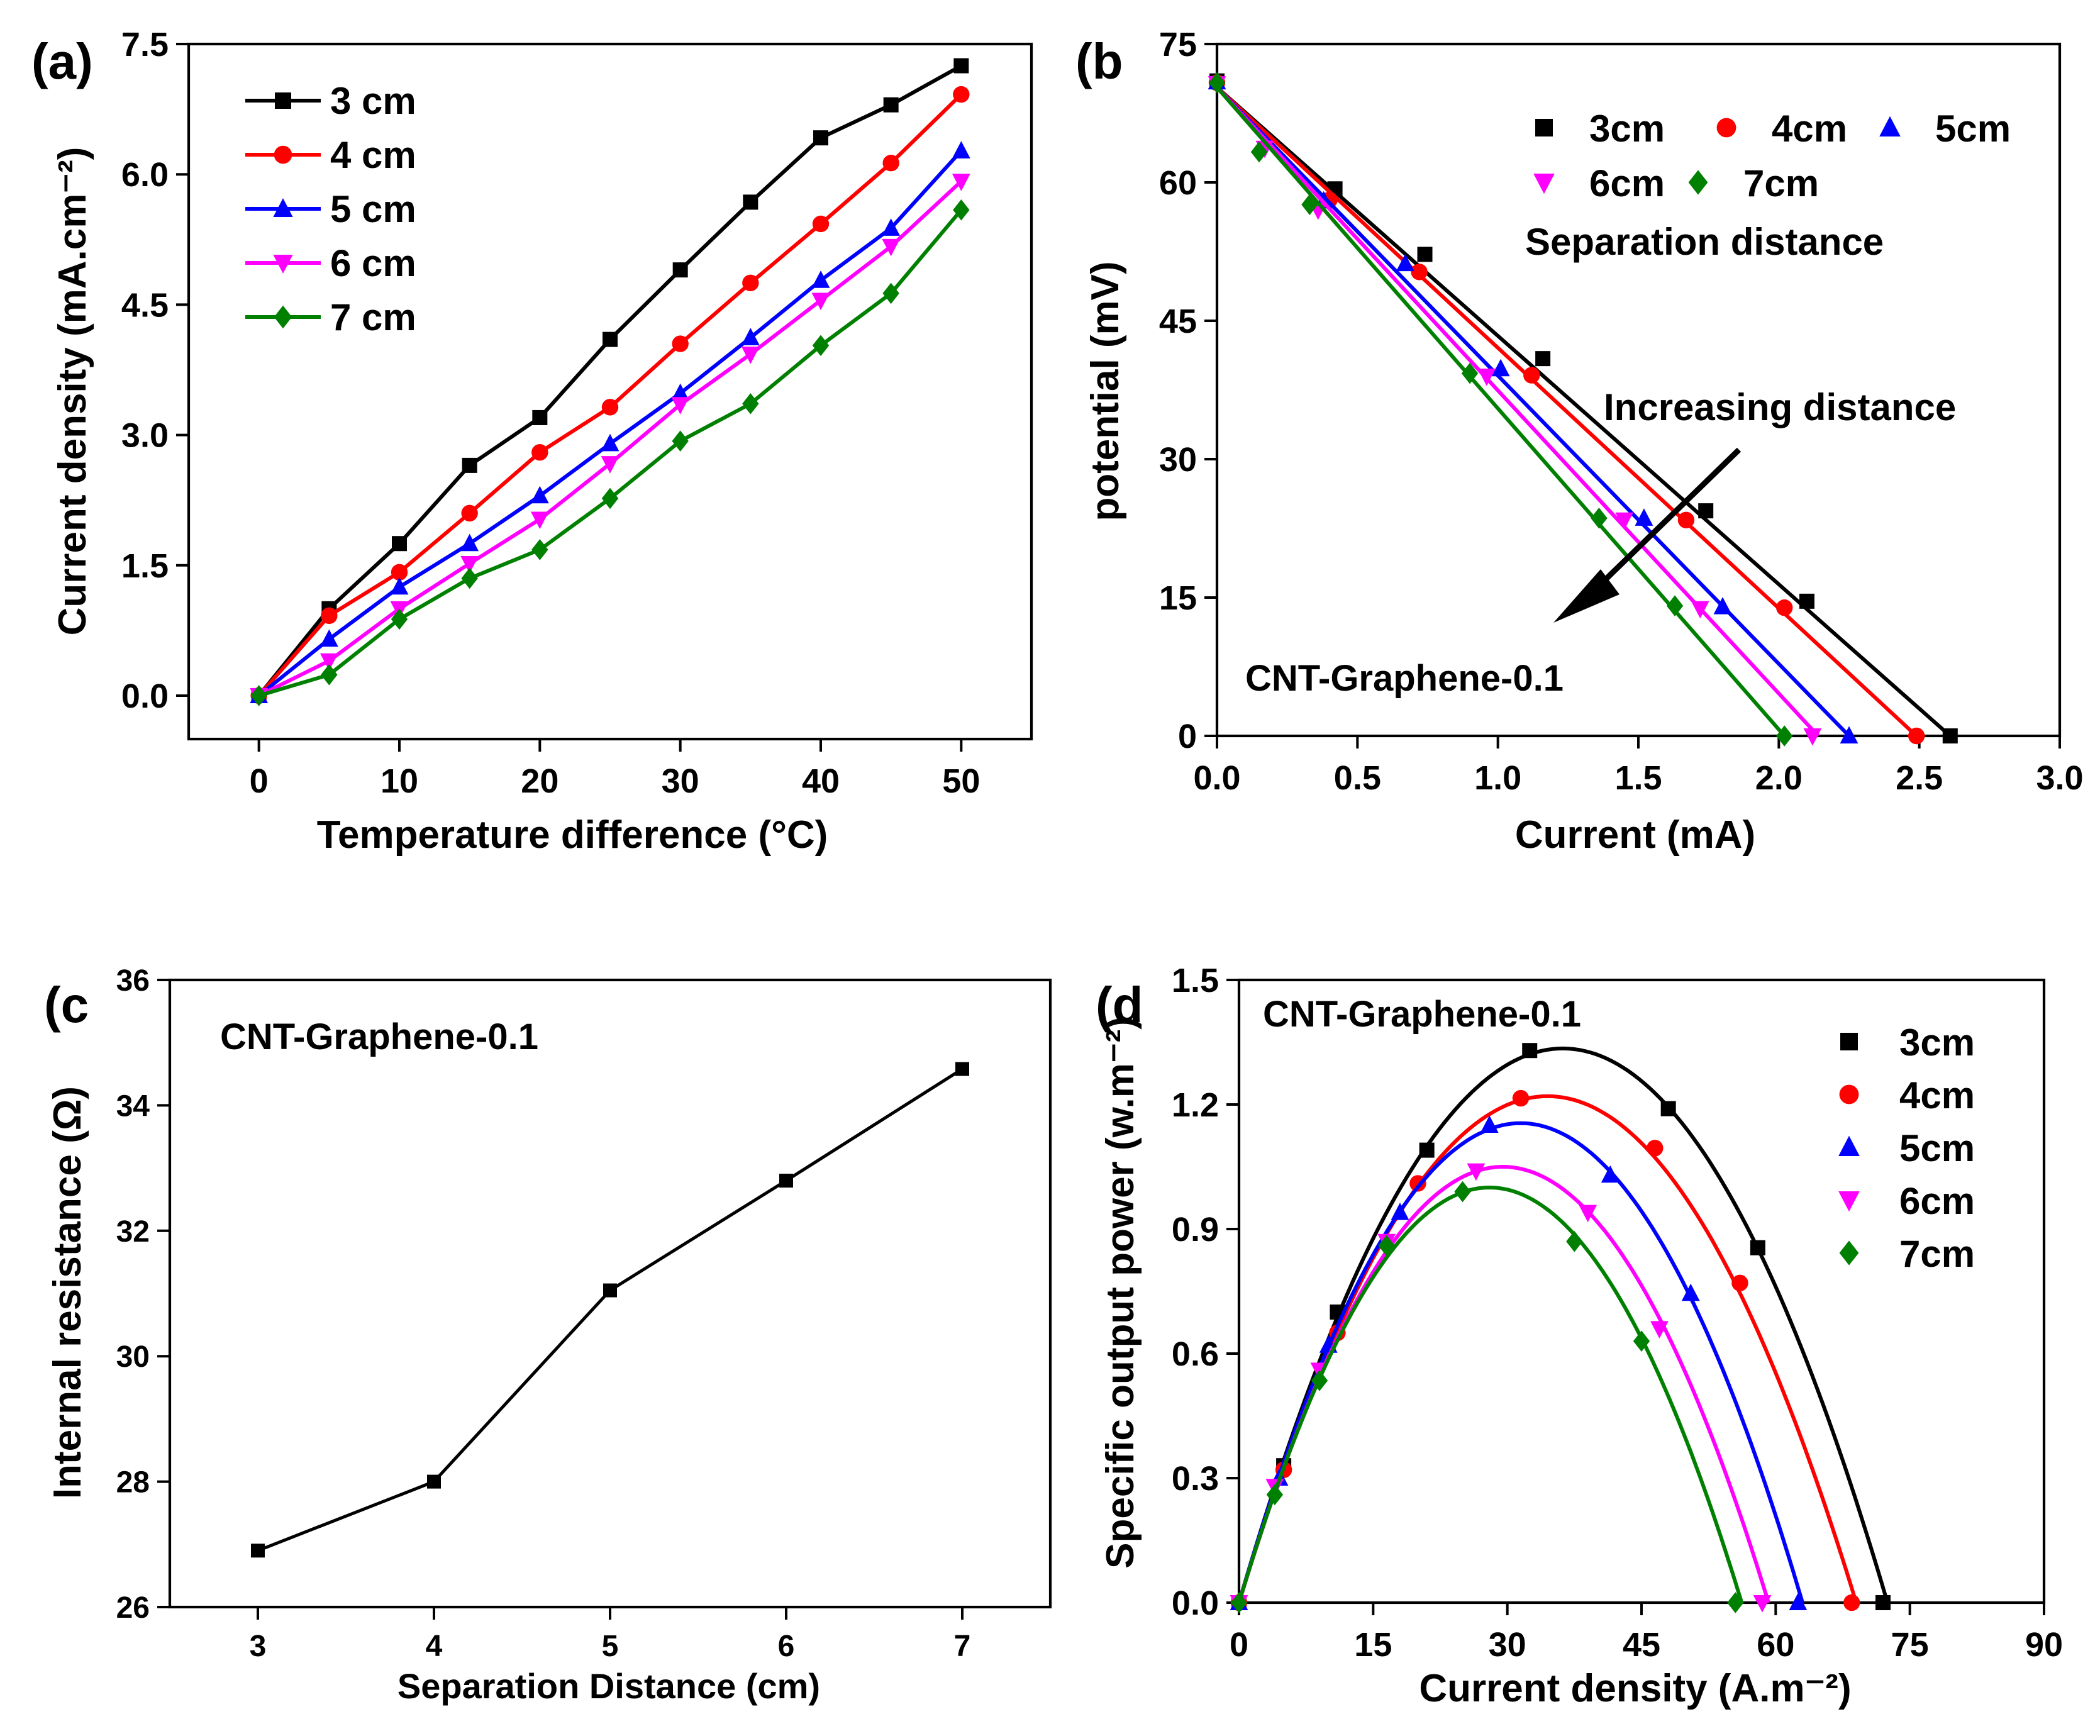  I want to click on x-tick-label: 3, so click(258, 1646).